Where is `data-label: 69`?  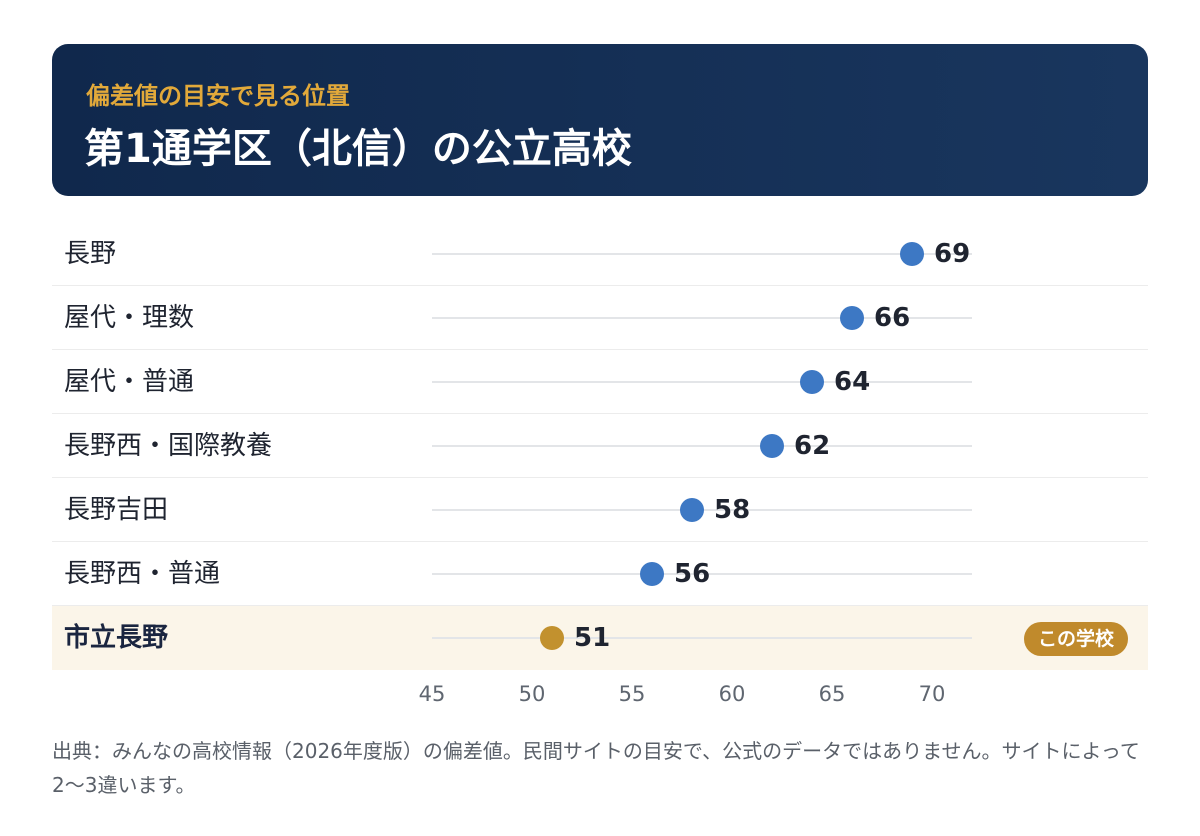
data-label: 69 is located at coordinates (952, 254).